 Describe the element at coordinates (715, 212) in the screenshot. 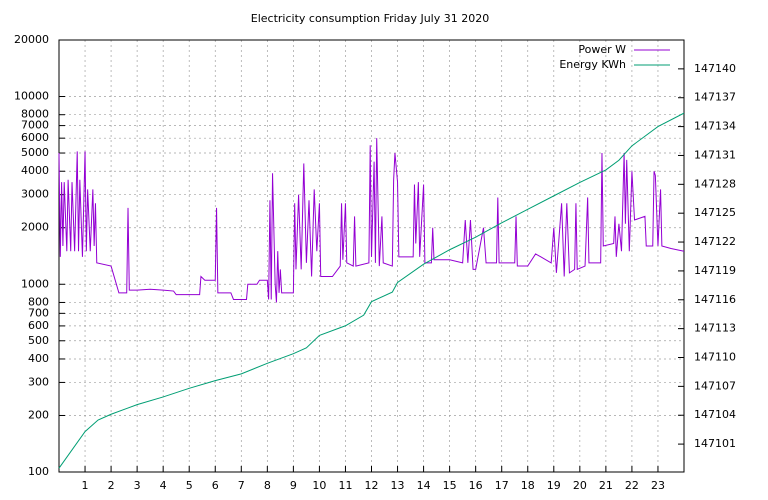

I see `y2-tick-label: 147125` at that location.